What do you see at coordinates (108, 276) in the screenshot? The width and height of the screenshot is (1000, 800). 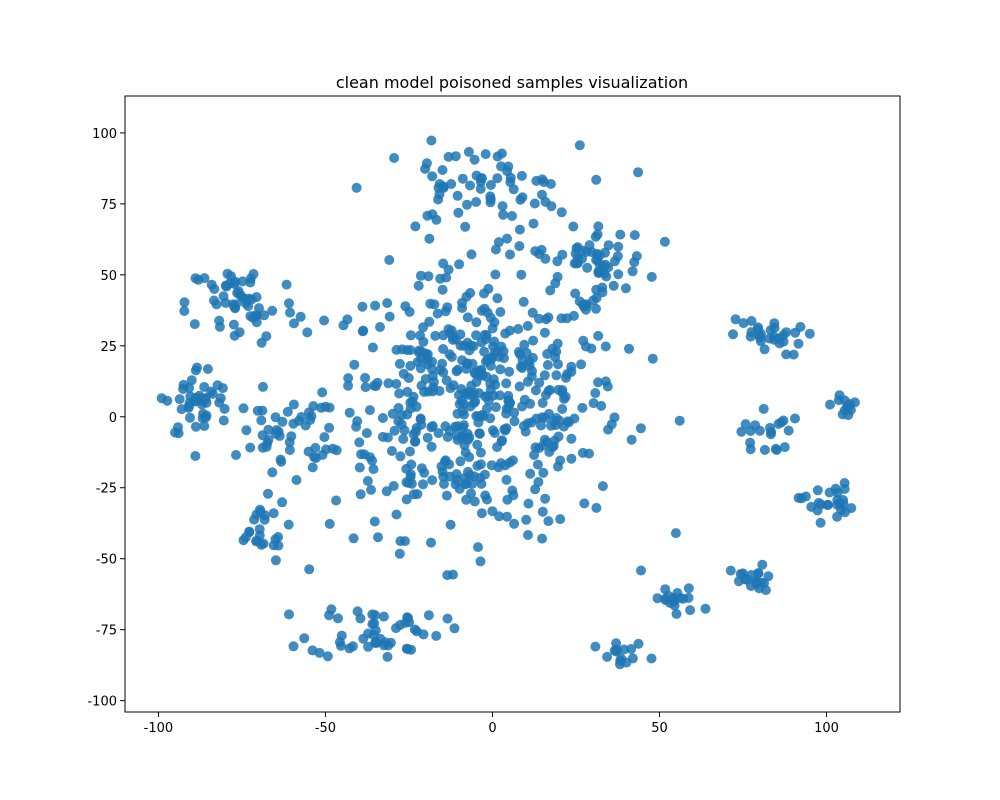 I see `y-tick-label: 50` at bounding box center [108, 276].